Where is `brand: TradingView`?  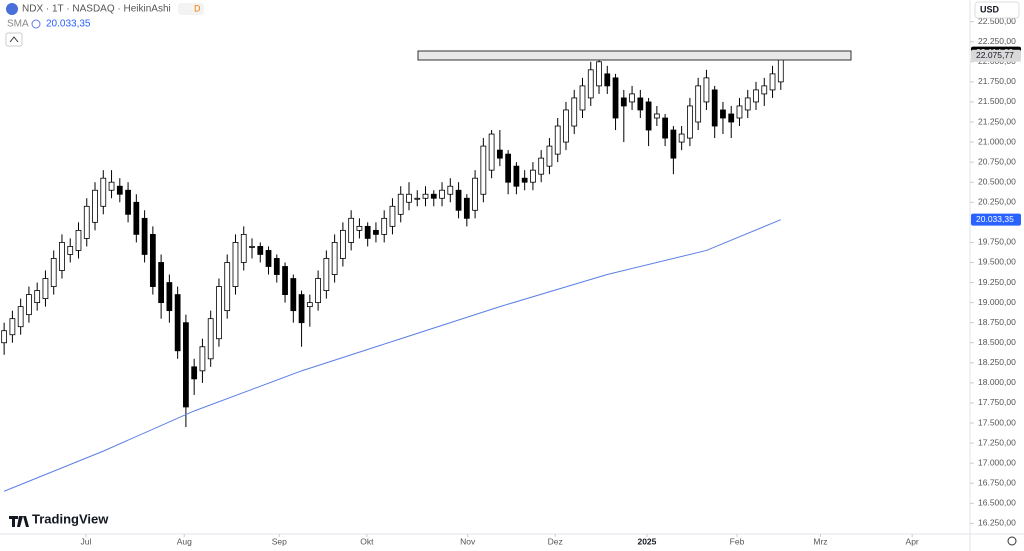 brand: TradingView is located at coordinates (70, 518).